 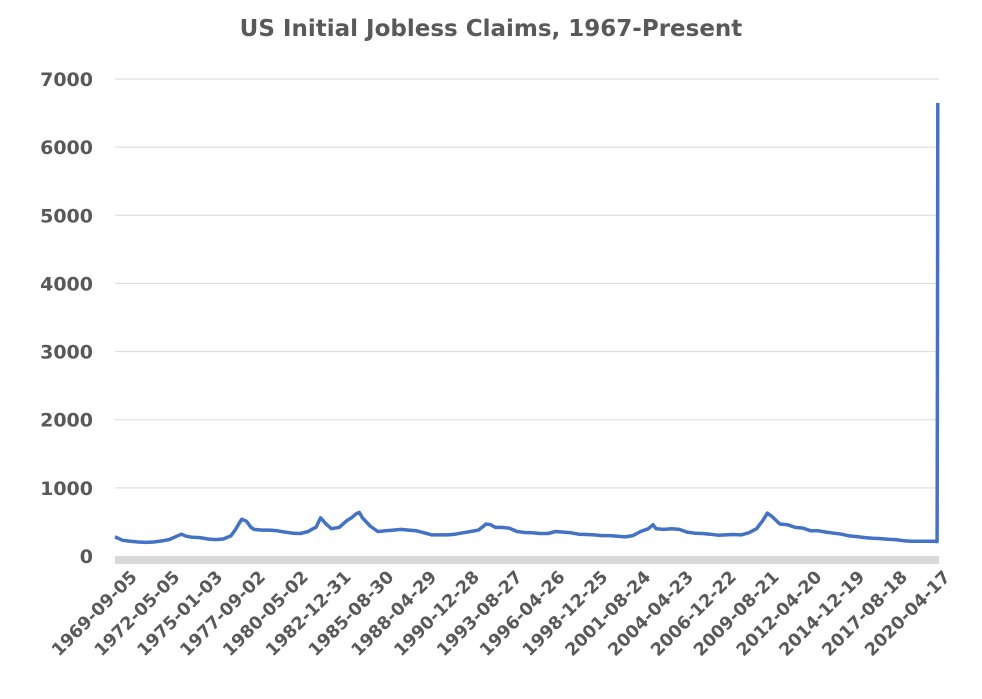 I want to click on y-tick-label: 4000, so click(x=66, y=284).